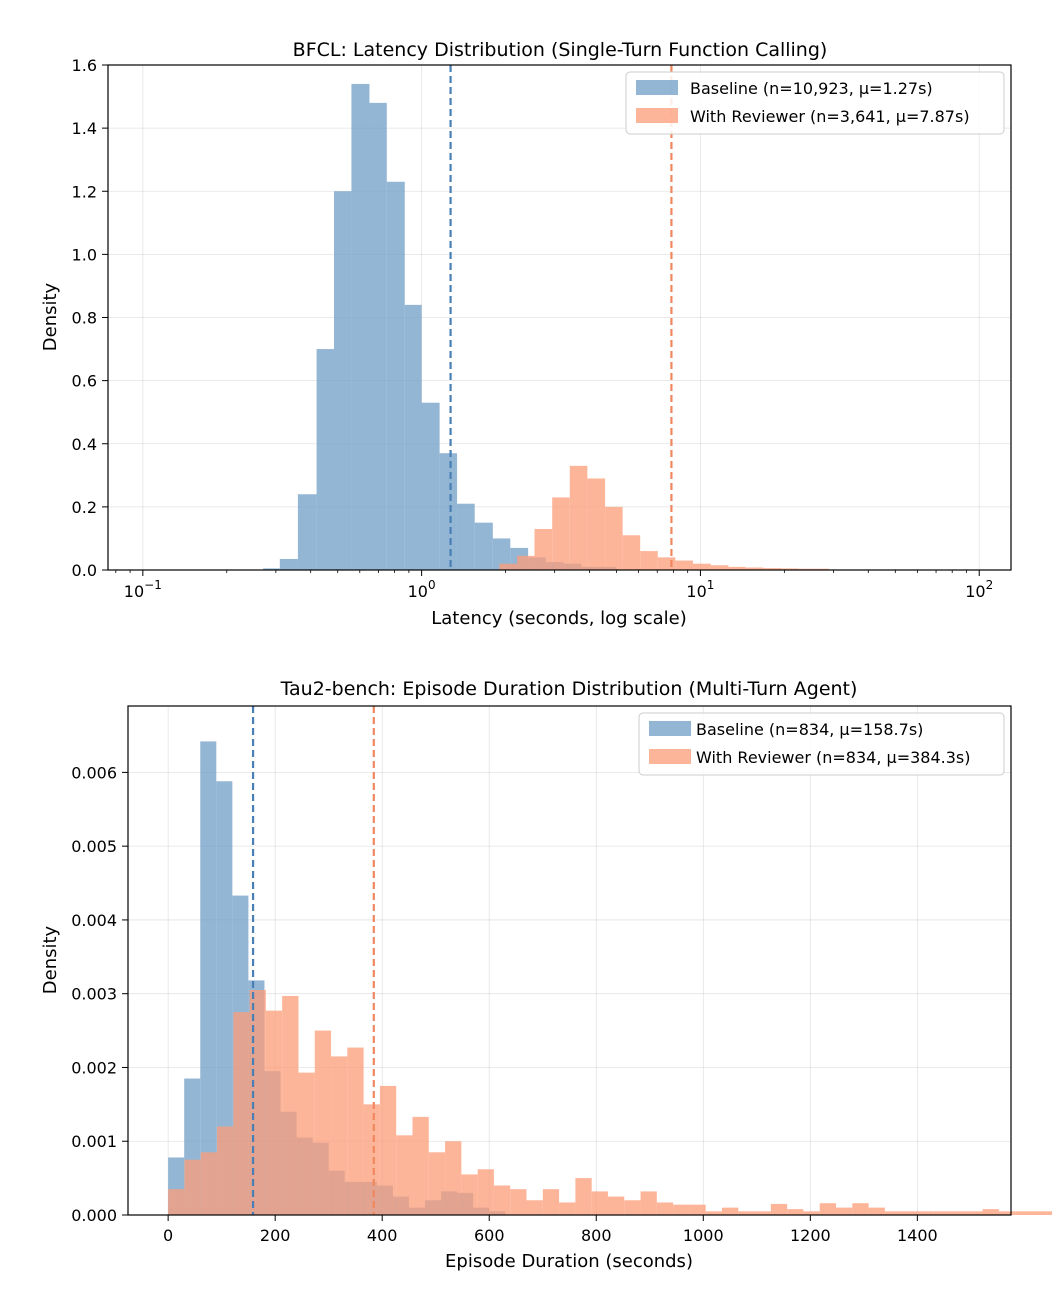 The width and height of the screenshot is (1052, 1311). Describe the element at coordinates (657, 87) in the screenshot. I see `bfcl-legend-swatch-baseline` at that location.